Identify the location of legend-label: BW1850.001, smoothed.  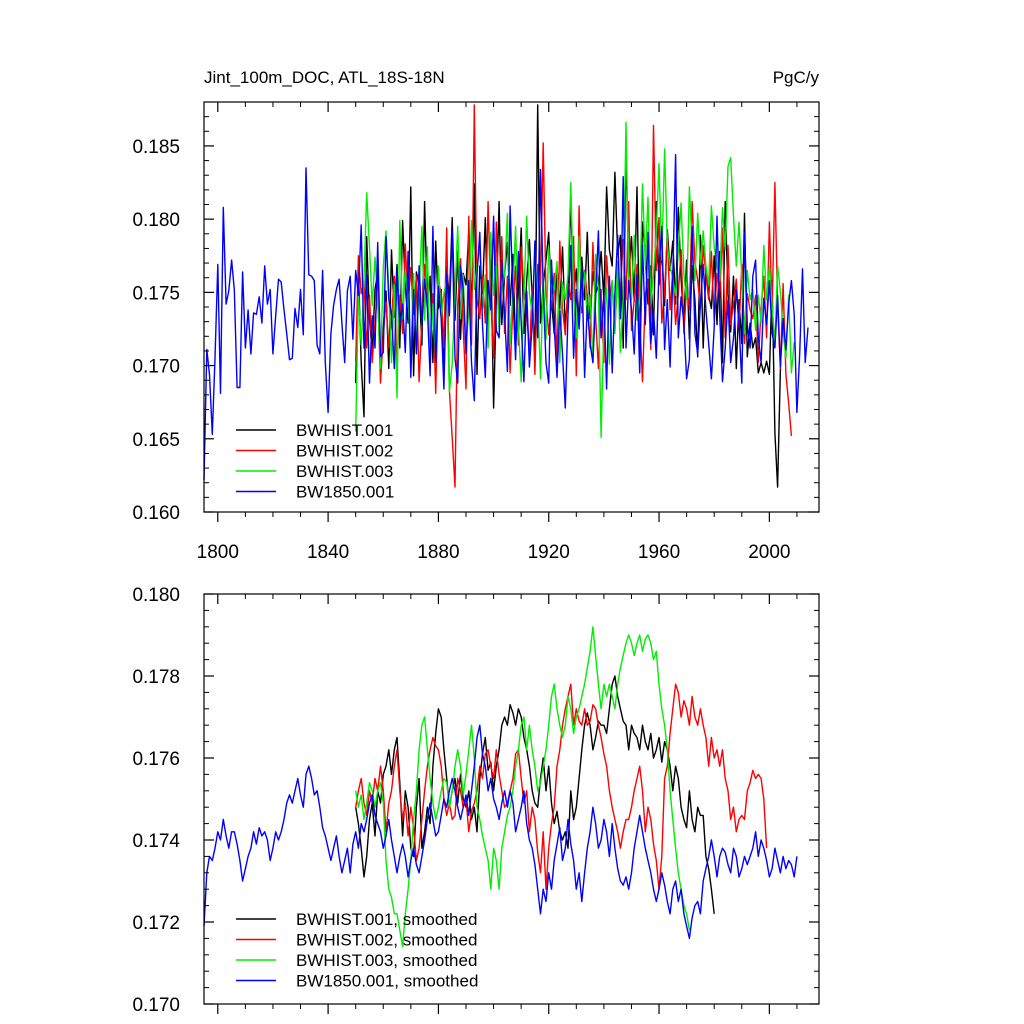
(387, 981).